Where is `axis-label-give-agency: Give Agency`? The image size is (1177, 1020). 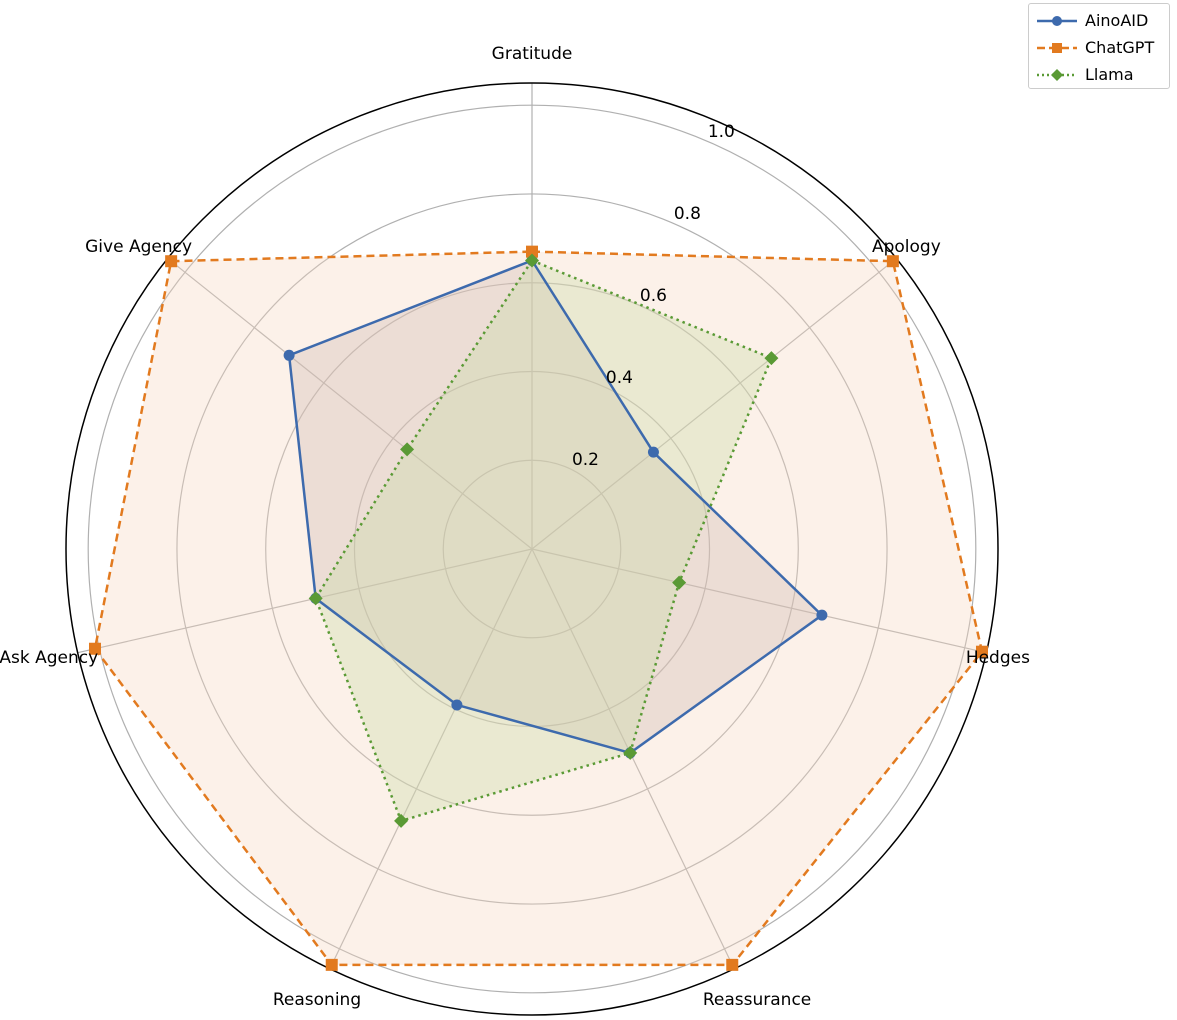
axis-label-give-agency: Give Agency is located at coordinates (138, 247).